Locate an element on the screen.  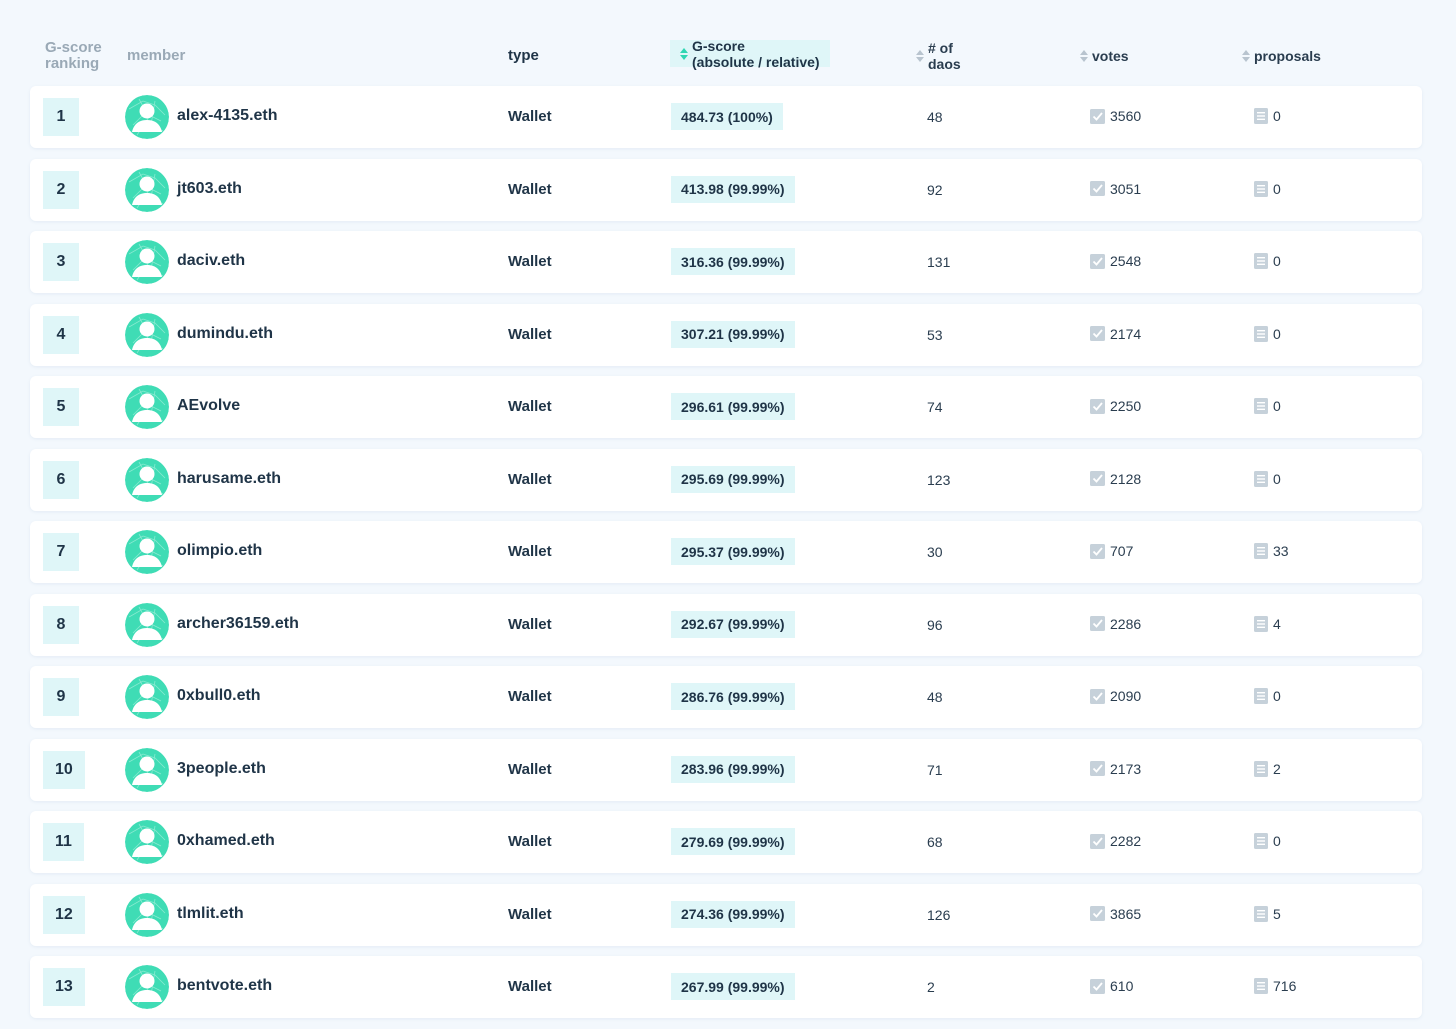
header-gscore-label: G-score (absolute / relative) is located at coordinates (756, 54).